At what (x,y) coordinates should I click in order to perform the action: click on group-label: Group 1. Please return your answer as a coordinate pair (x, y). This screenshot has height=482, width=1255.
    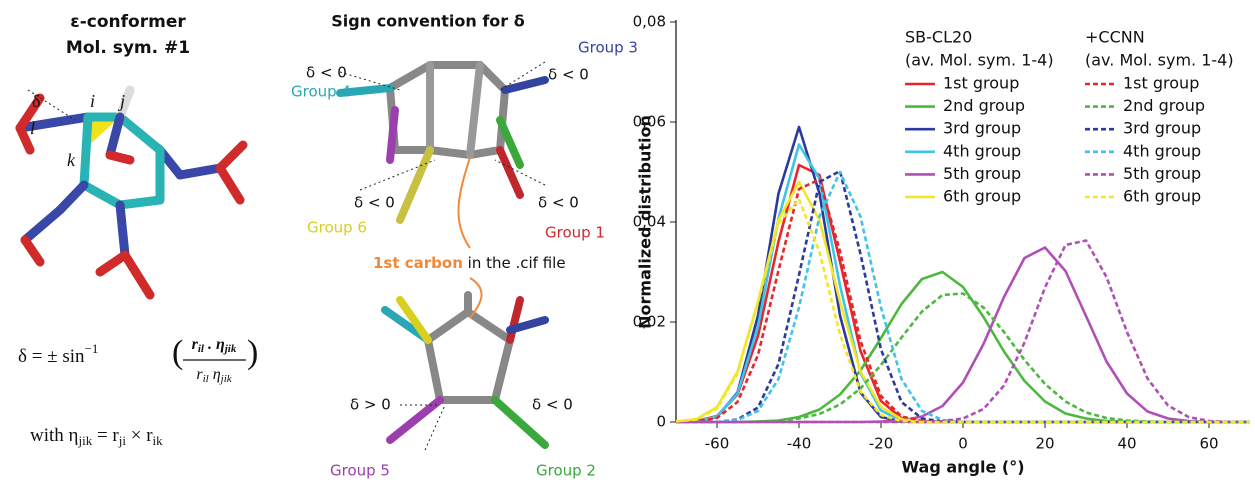
    Looking at the image, I should click on (575, 233).